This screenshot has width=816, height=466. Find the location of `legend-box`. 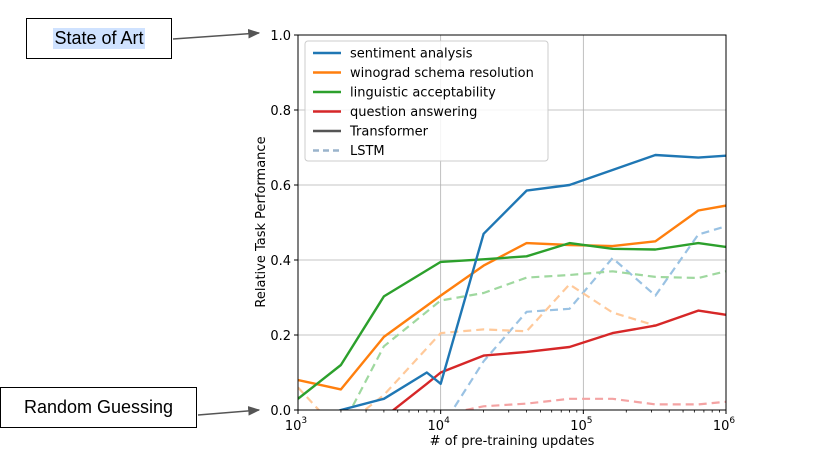

legend-box is located at coordinates (426, 101).